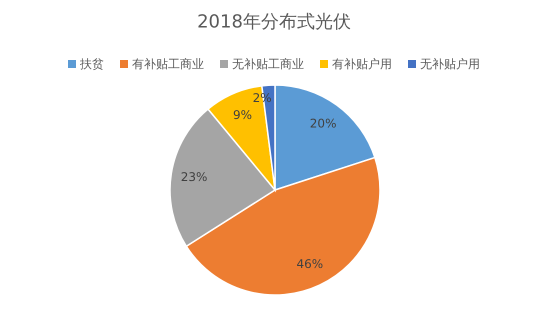 The image size is (548, 330). I want to click on data-label: 9%, so click(242, 115).